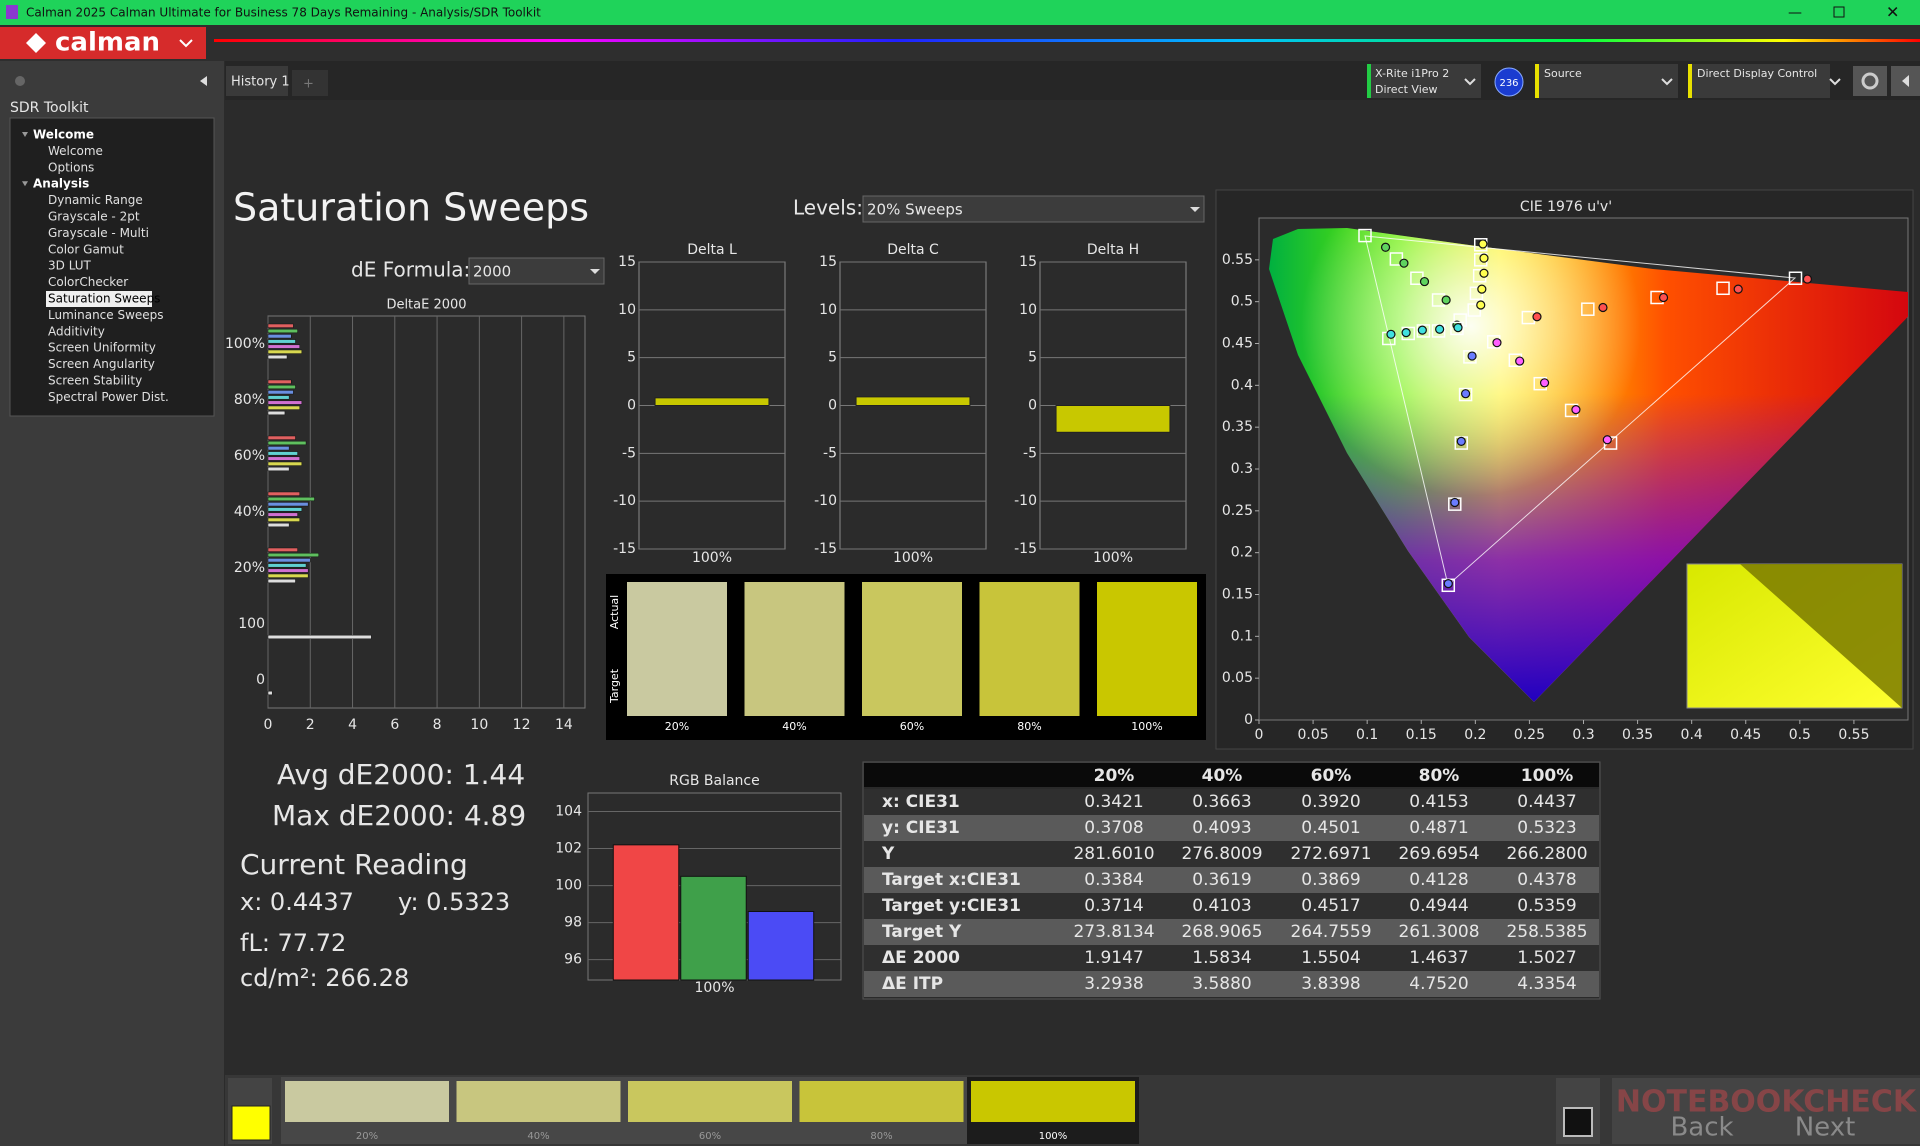  Describe the element at coordinates (710, 1136) in the screenshot. I see `step-label: 60%` at that location.